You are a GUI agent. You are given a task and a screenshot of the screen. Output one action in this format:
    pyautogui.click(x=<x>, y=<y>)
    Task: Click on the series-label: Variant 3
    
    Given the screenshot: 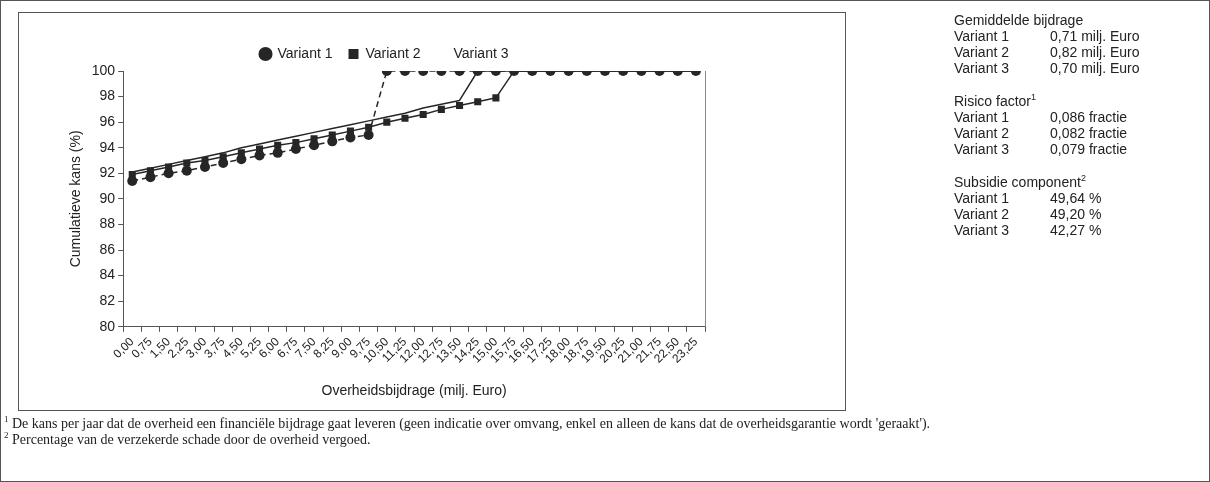 What is the action you would take?
    pyautogui.click(x=481, y=52)
    